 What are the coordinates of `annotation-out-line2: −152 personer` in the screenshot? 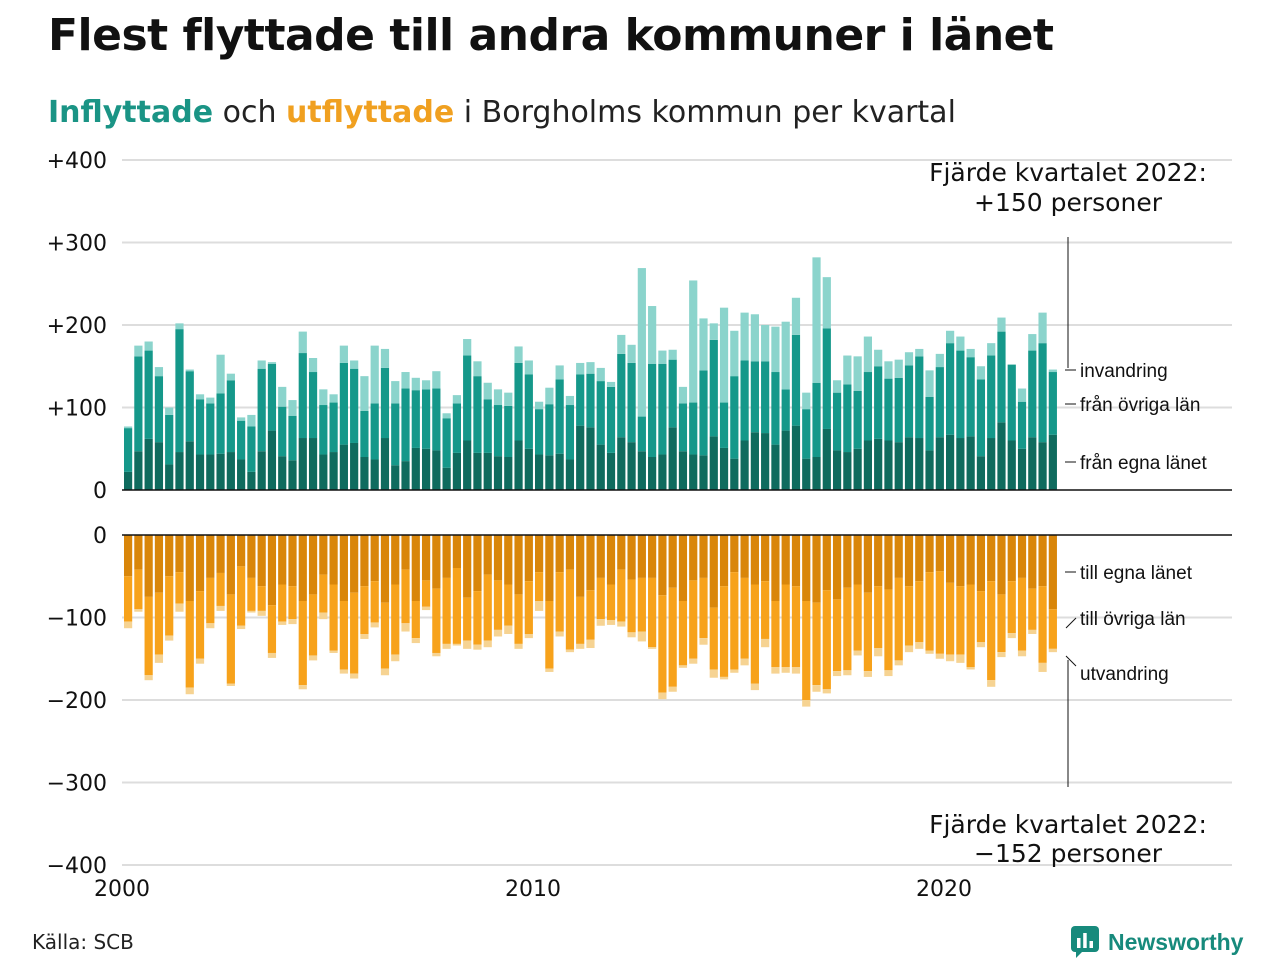 It's located at (1068, 853).